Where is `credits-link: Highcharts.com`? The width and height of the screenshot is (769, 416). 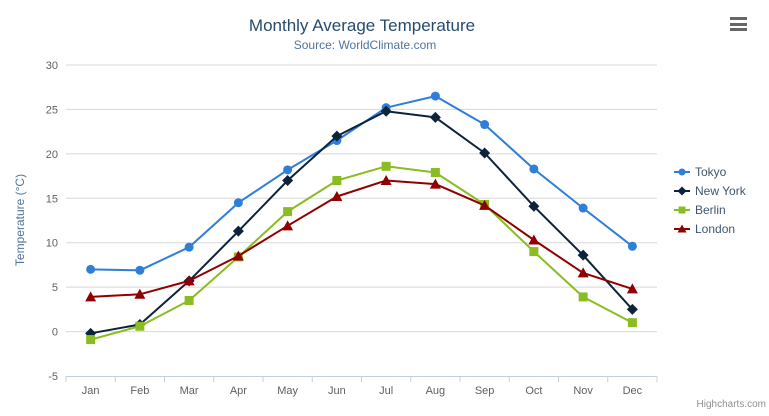 credits-link: Highcharts.com is located at coordinates (731, 404).